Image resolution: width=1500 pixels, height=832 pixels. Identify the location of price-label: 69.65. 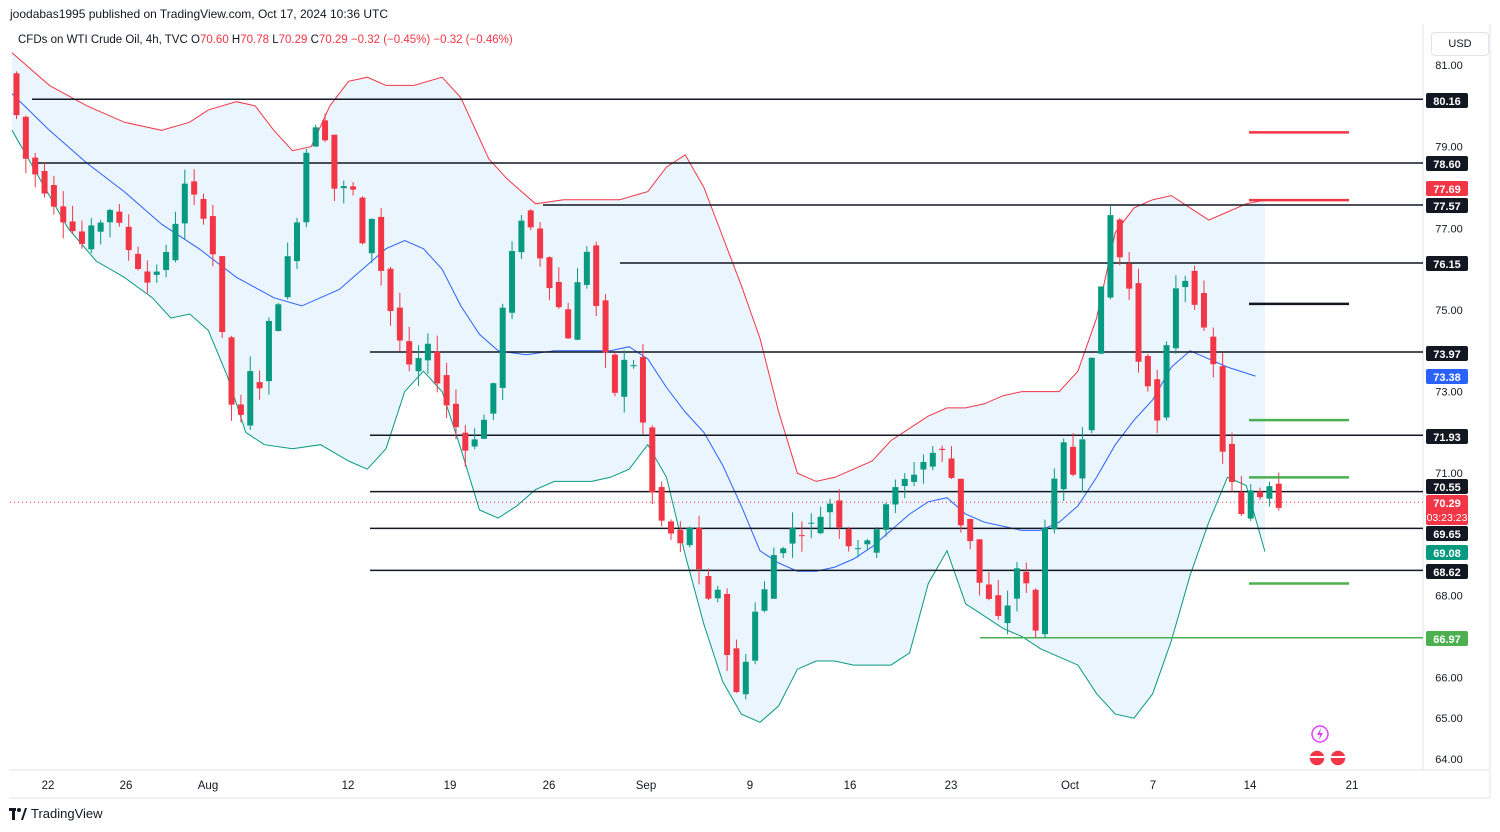
(1447, 535).